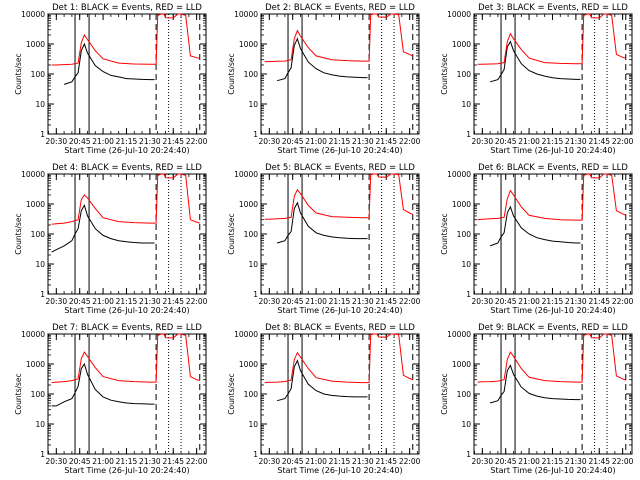 The width and height of the screenshot is (640, 480). I want to click on panel-title: Det 6: BLACK = Events, RED = LLD, so click(553, 168).